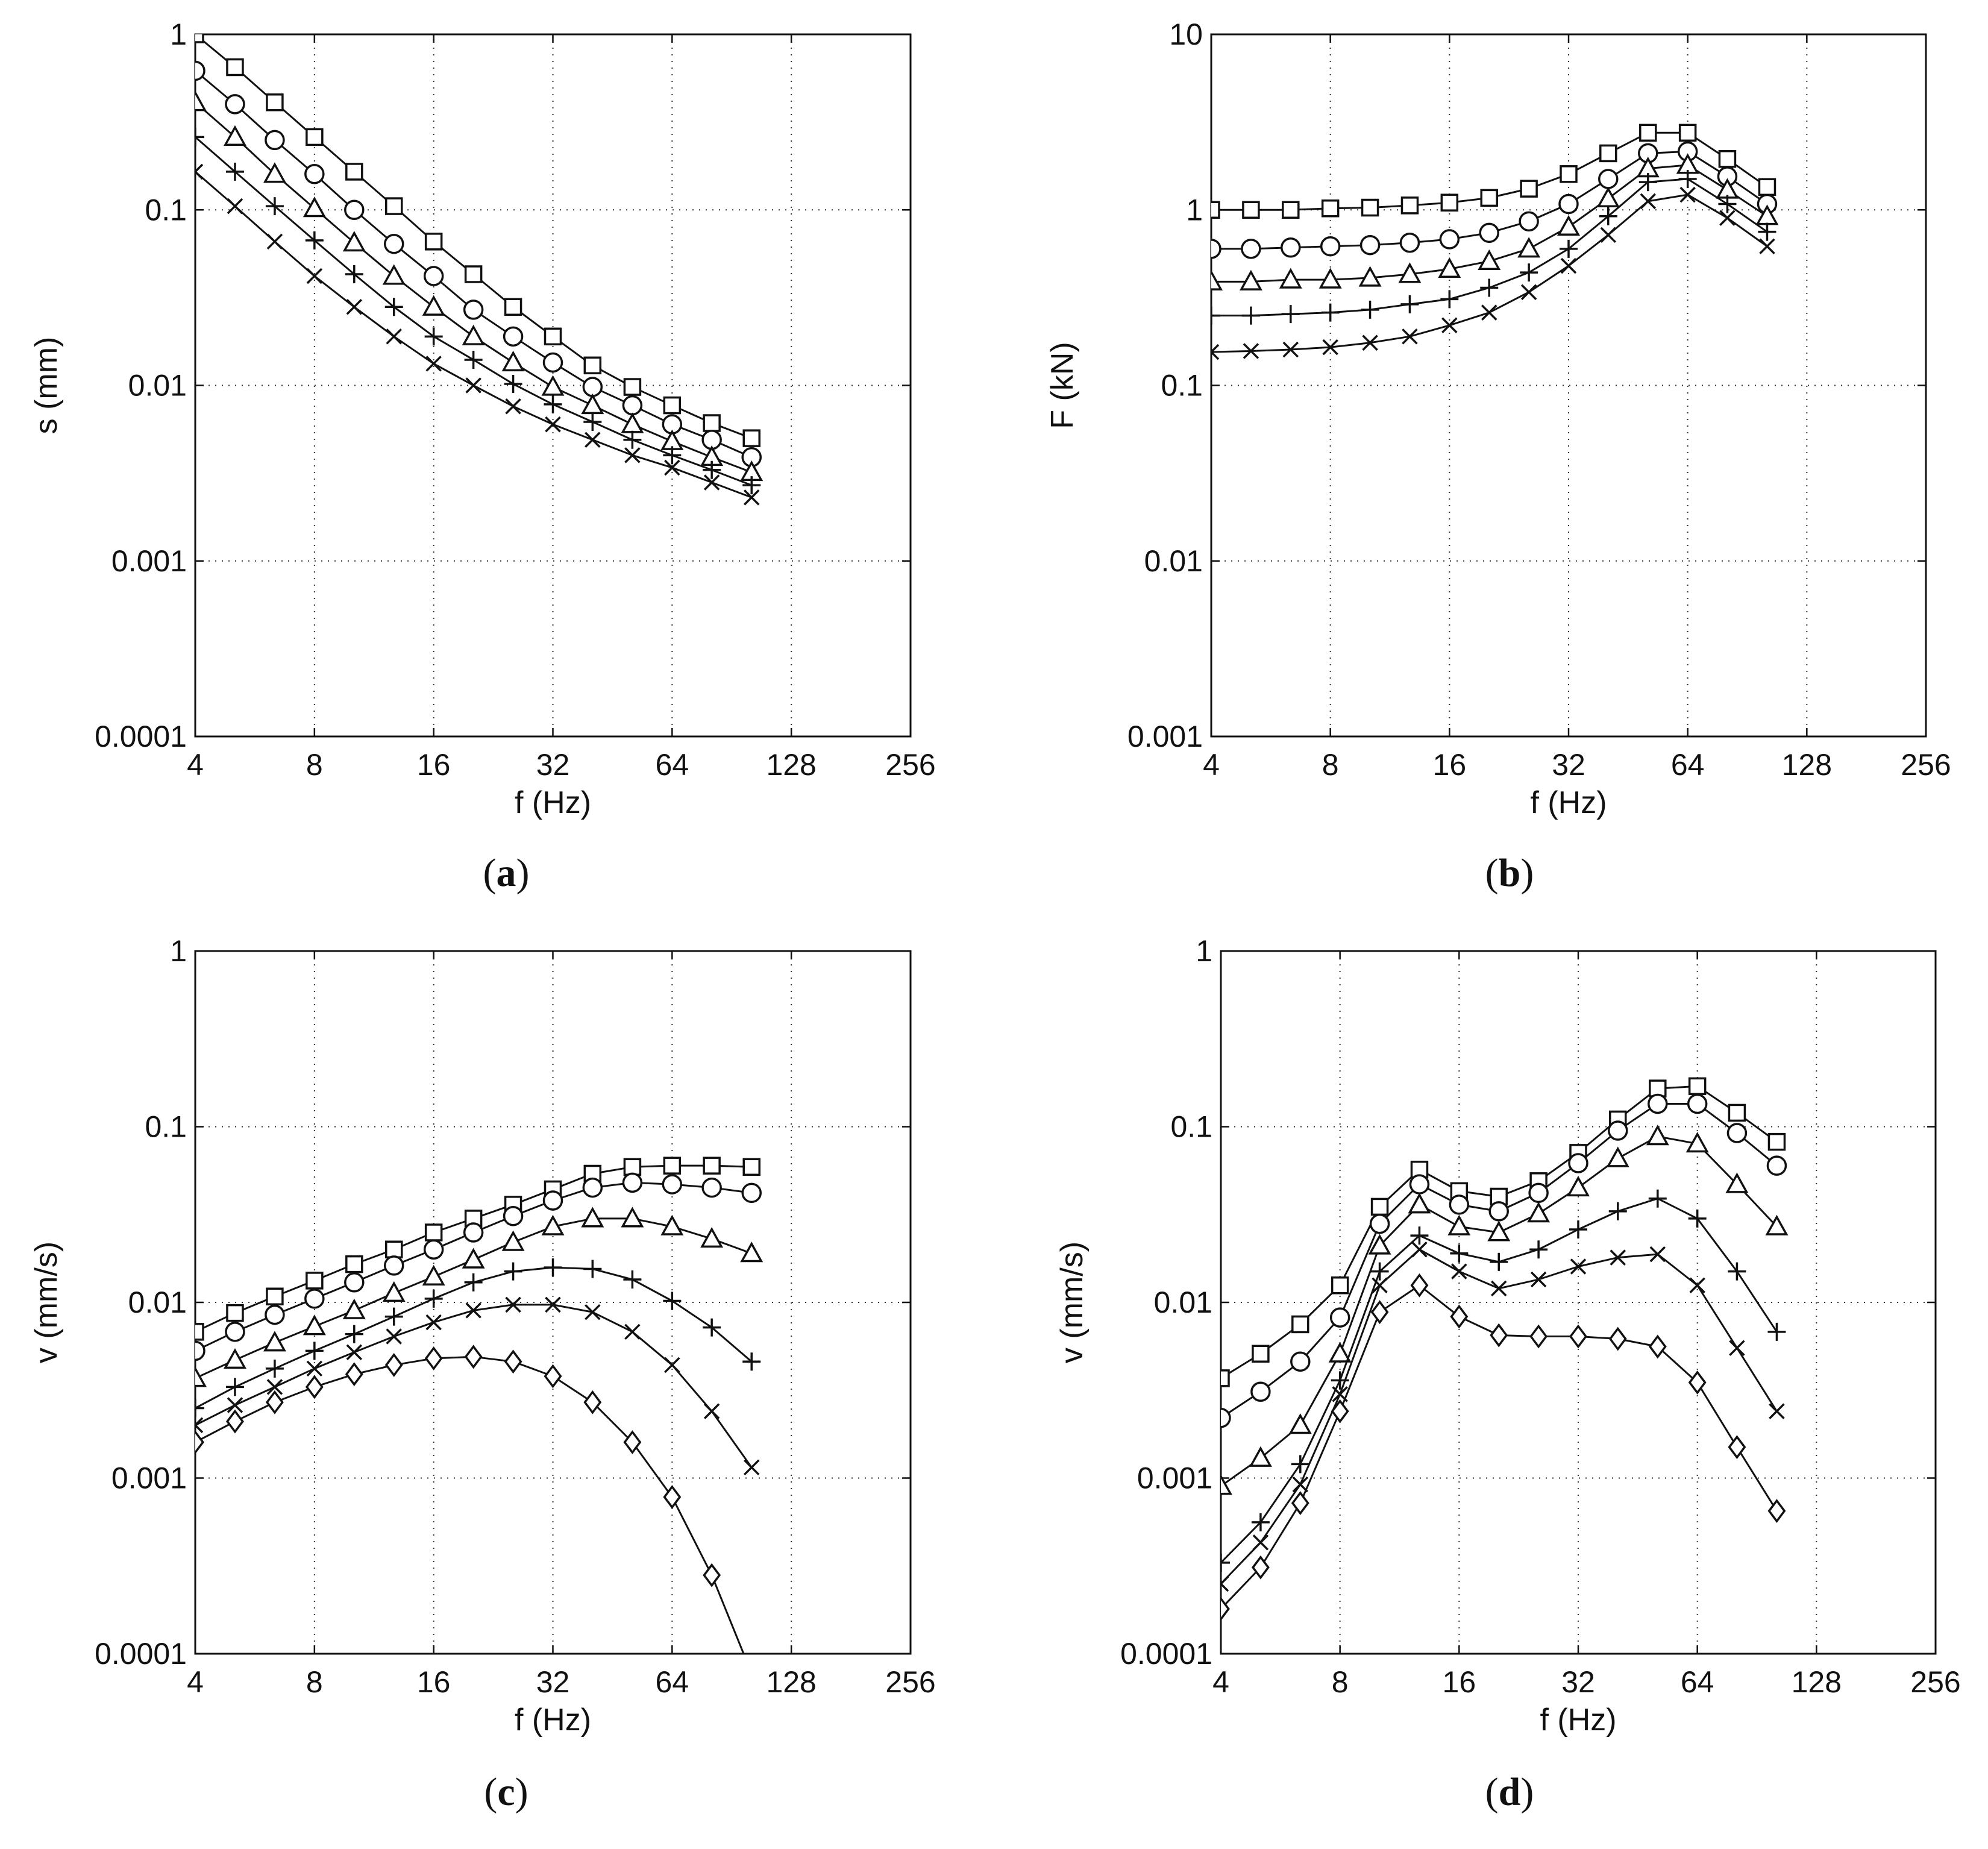 The height and width of the screenshot is (1849, 1988). What do you see at coordinates (314, 1682) in the screenshot?
I see `x-tick-label: 8` at bounding box center [314, 1682].